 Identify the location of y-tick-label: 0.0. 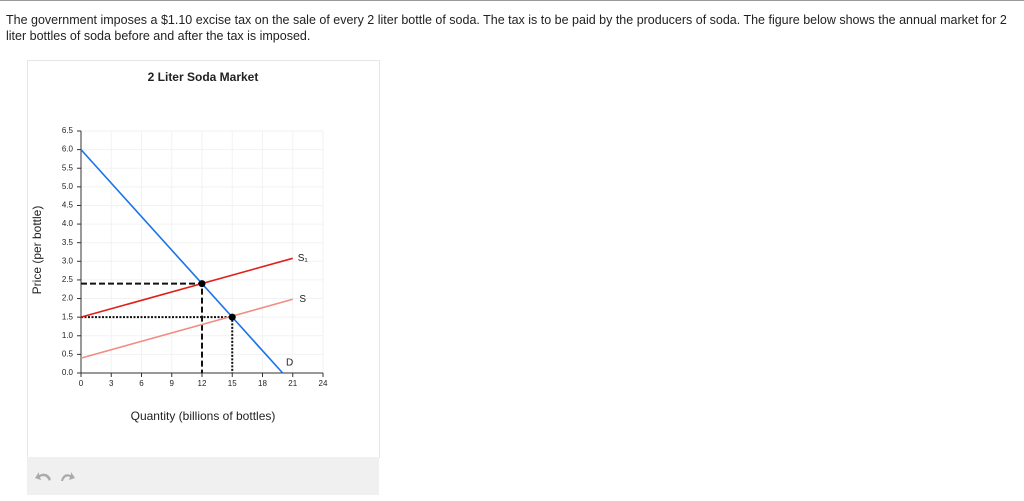
(68, 372).